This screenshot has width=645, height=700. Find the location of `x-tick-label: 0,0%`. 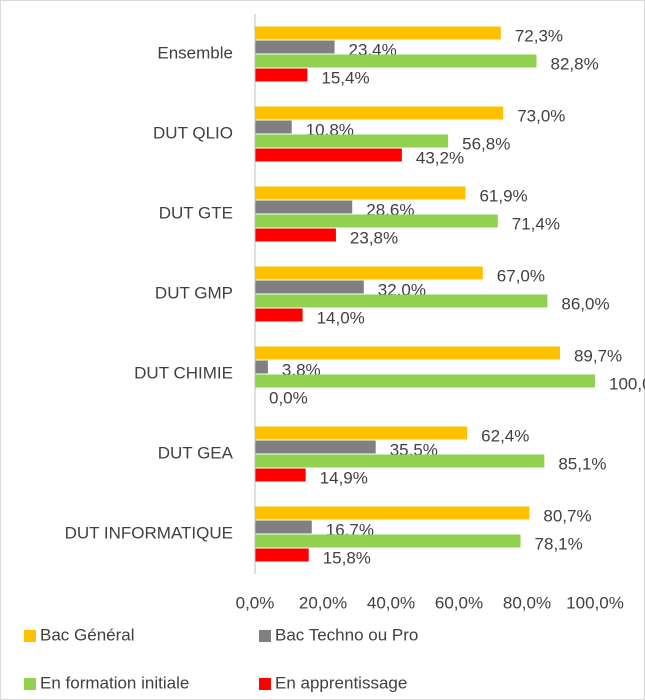

x-tick-label: 0,0% is located at coordinates (255, 602).